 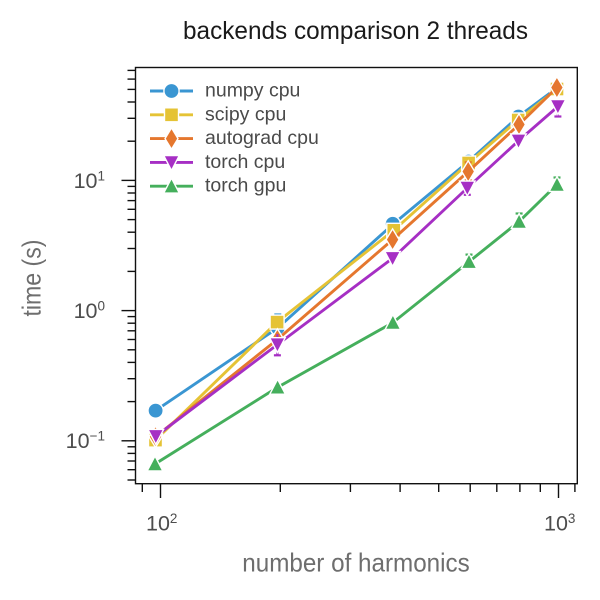 I want to click on svg-text: scipy cpu, so click(x=245, y=114).